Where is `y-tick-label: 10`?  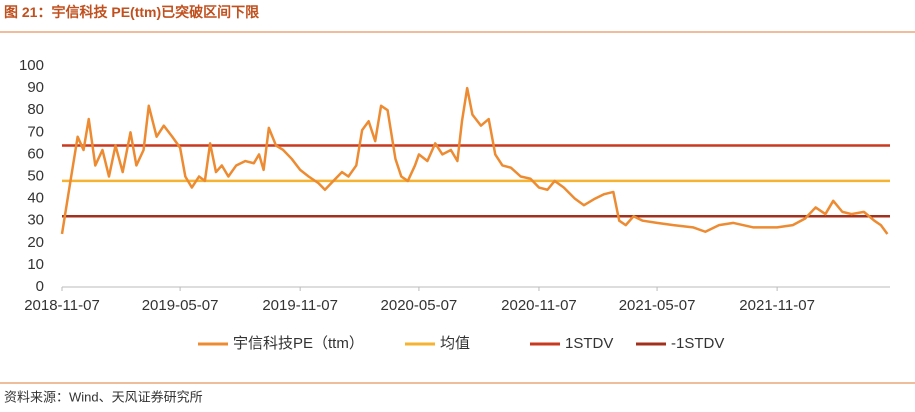 y-tick-label: 10 is located at coordinates (35, 264).